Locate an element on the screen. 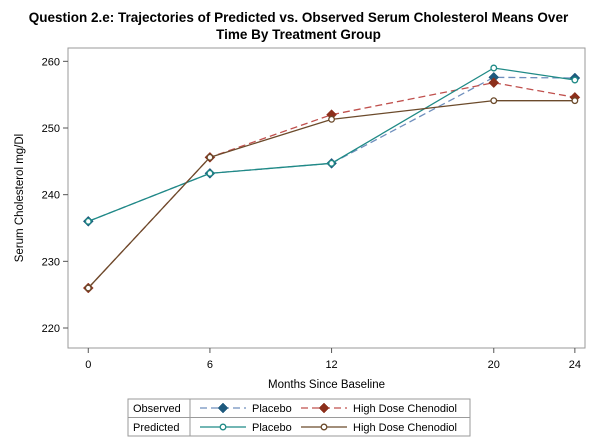 This screenshot has height=448, width=597. y-axis-label: Serum Cholesterol mg/Dl is located at coordinates (20, 198).